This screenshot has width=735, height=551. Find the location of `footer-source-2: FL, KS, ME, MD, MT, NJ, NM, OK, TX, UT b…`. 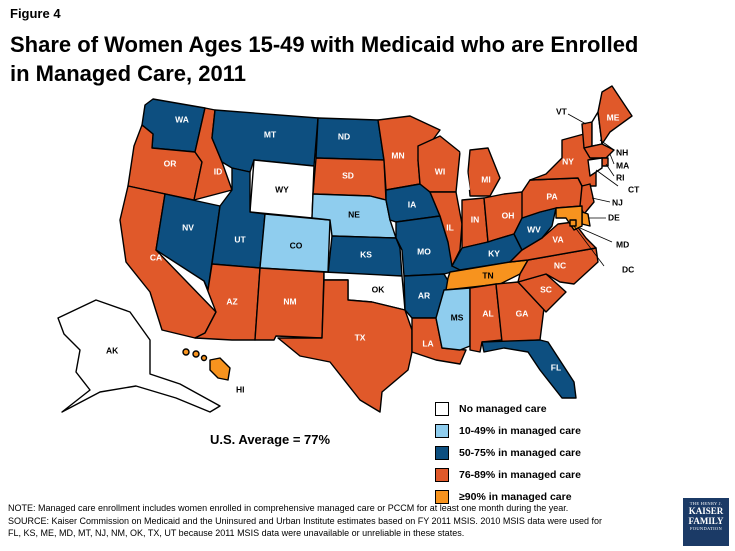

footer-source-2: FL, KS, ME, MD, MT, NJ, NM, OK, TX, UT b… is located at coordinates (236, 533).